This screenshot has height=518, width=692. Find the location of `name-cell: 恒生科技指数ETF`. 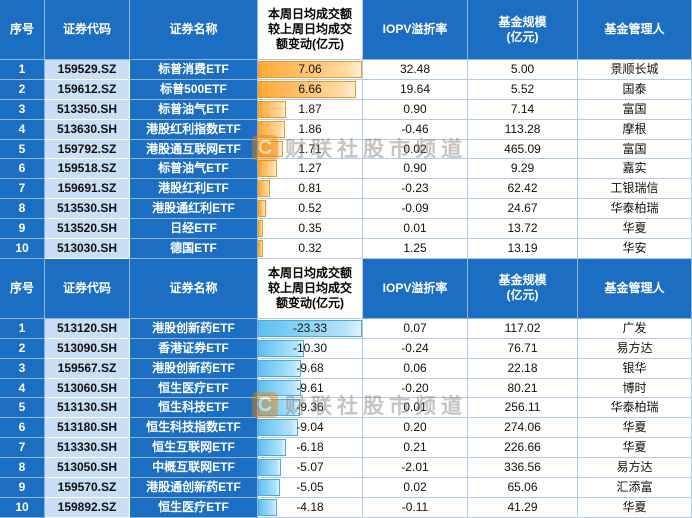

name-cell: 恒生科技指数ETF is located at coordinates (194, 428).